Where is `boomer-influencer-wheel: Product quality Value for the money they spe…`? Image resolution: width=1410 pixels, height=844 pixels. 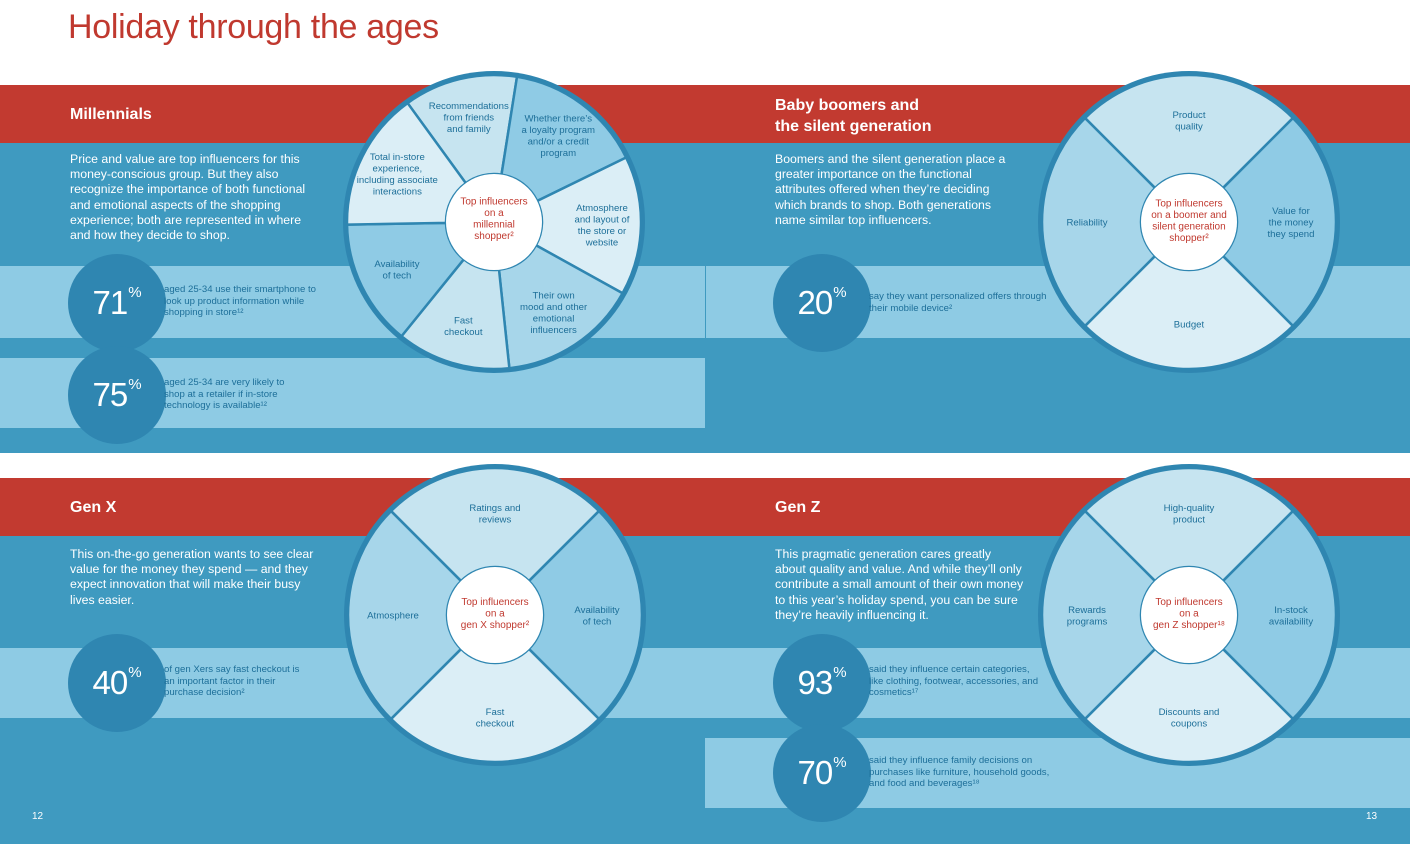
boomer-influencer-wheel: Product quality Value for the money they spe… is located at coordinates (1189, 222).